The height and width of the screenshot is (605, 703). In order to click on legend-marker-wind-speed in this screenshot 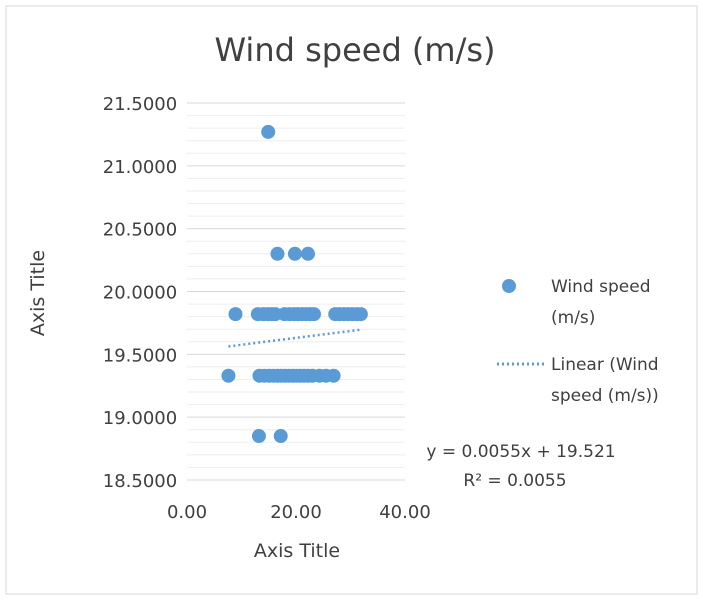, I will do `click(509, 286)`.